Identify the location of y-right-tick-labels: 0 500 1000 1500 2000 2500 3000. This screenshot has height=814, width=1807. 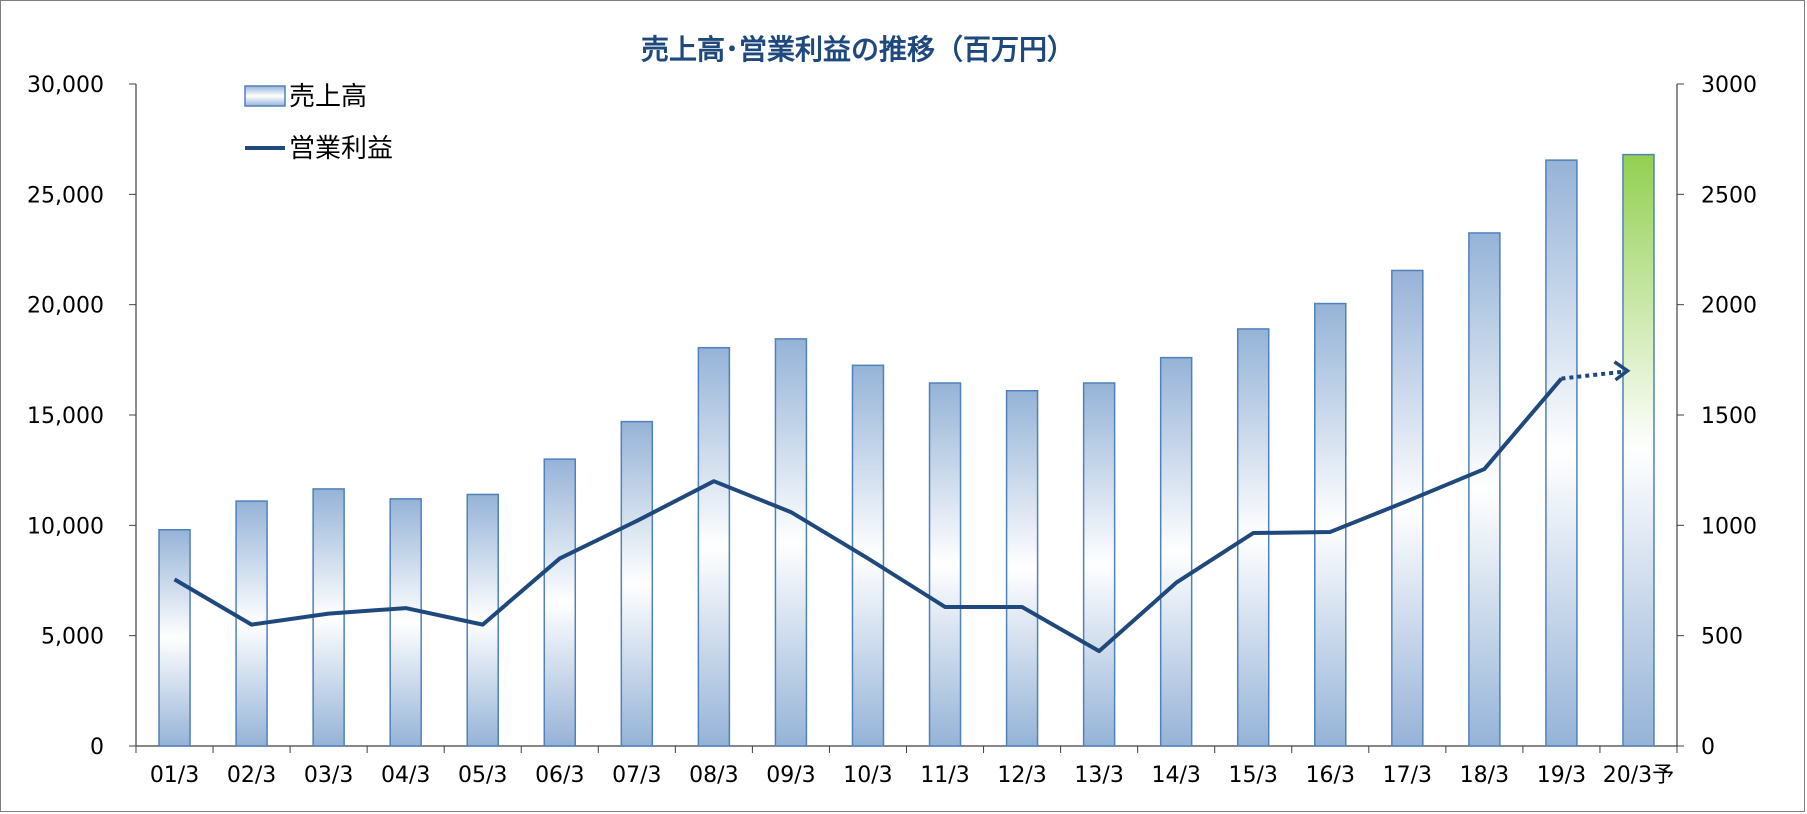
(1729, 416).